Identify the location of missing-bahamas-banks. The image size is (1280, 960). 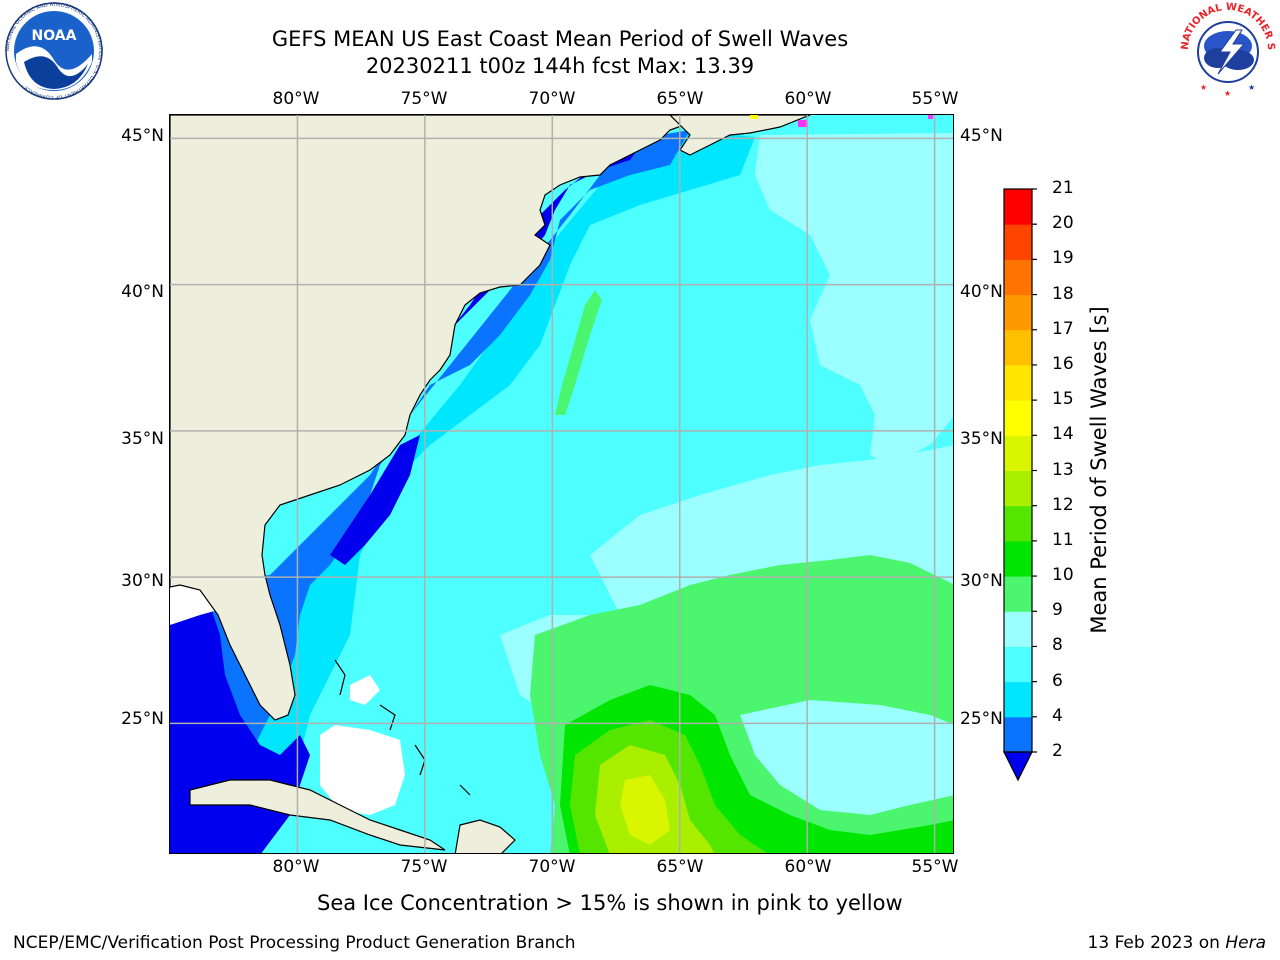
(362, 770).